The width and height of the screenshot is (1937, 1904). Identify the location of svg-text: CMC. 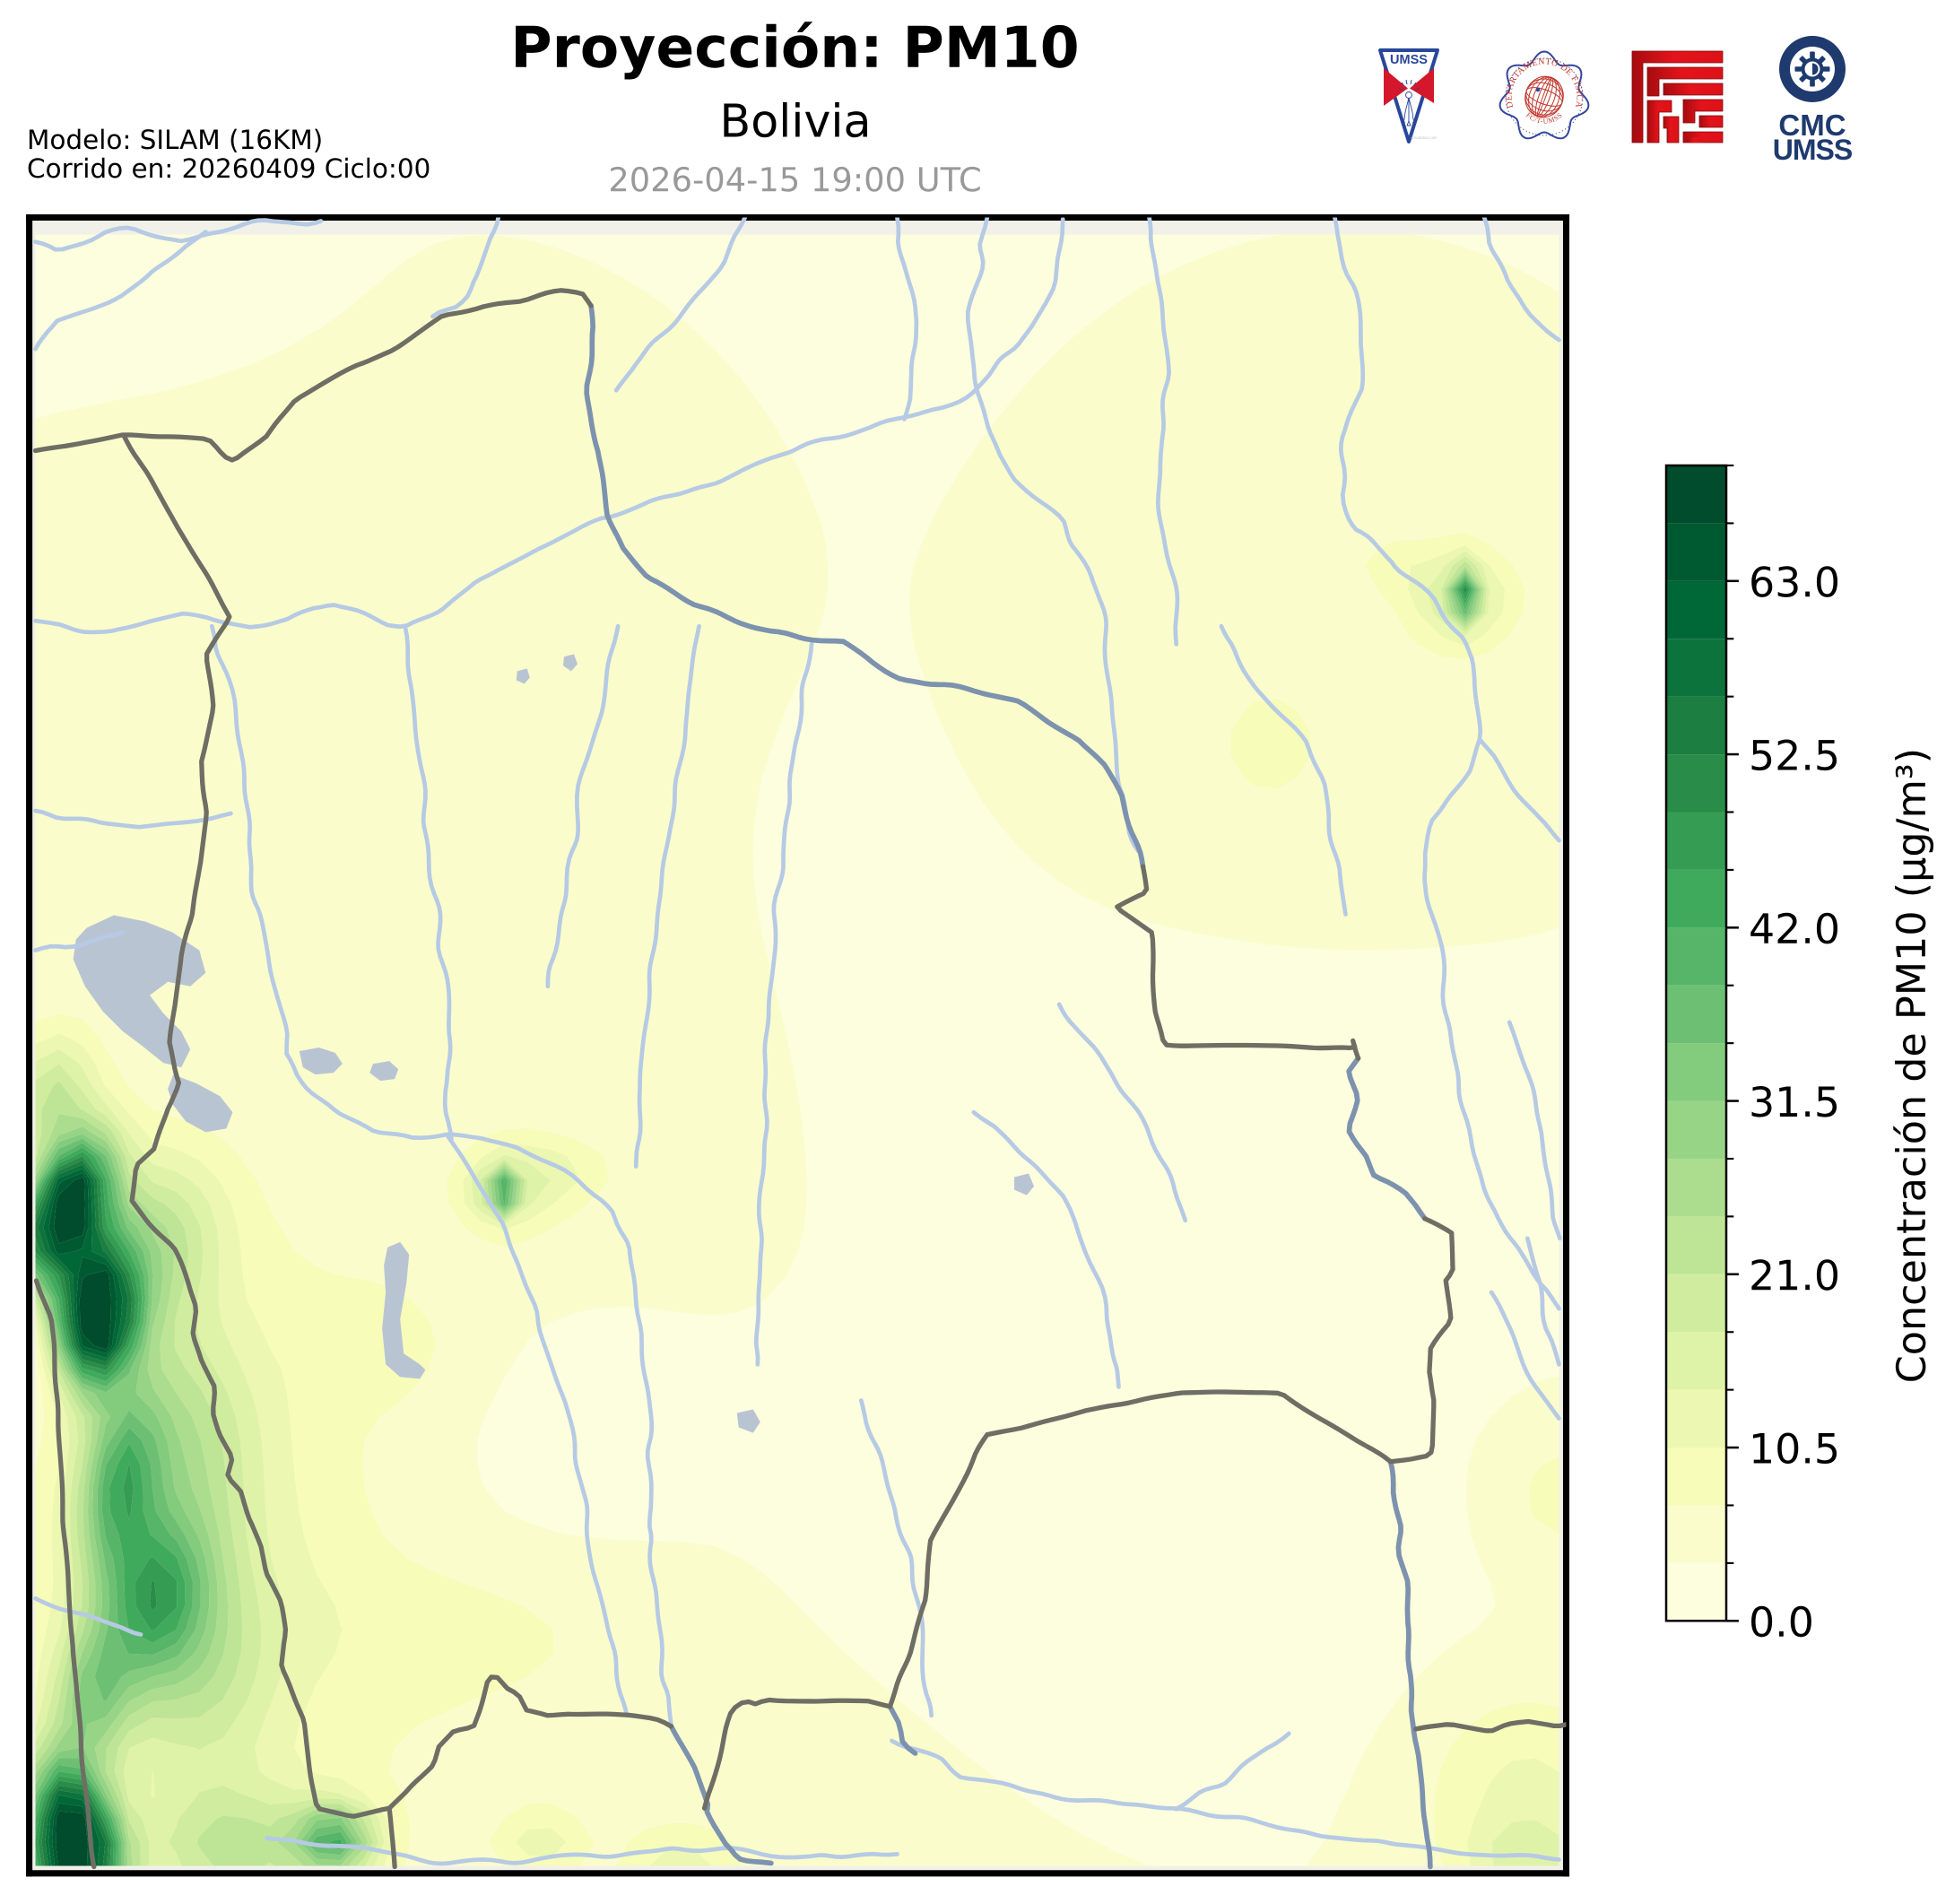
(1812, 126).